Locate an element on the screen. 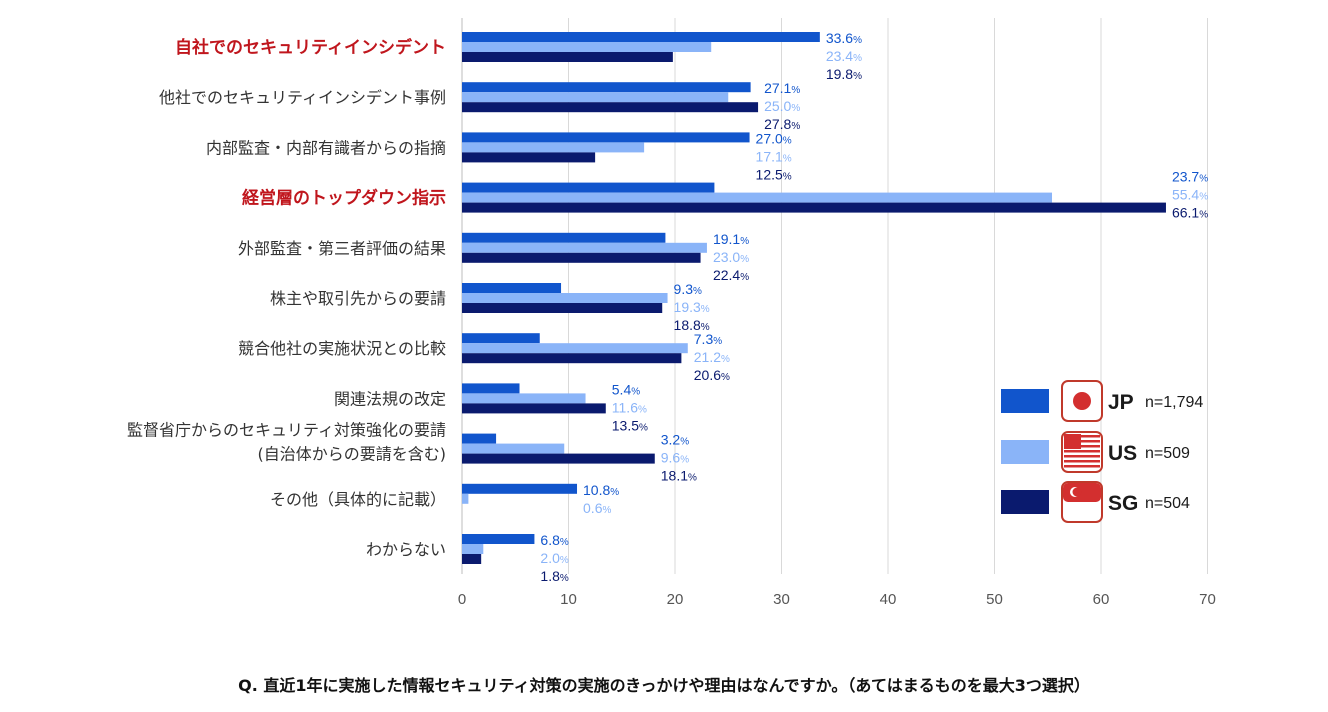 The width and height of the screenshot is (1328, 712). value-label-us: 2.0% is located at coordinates (554, 558).